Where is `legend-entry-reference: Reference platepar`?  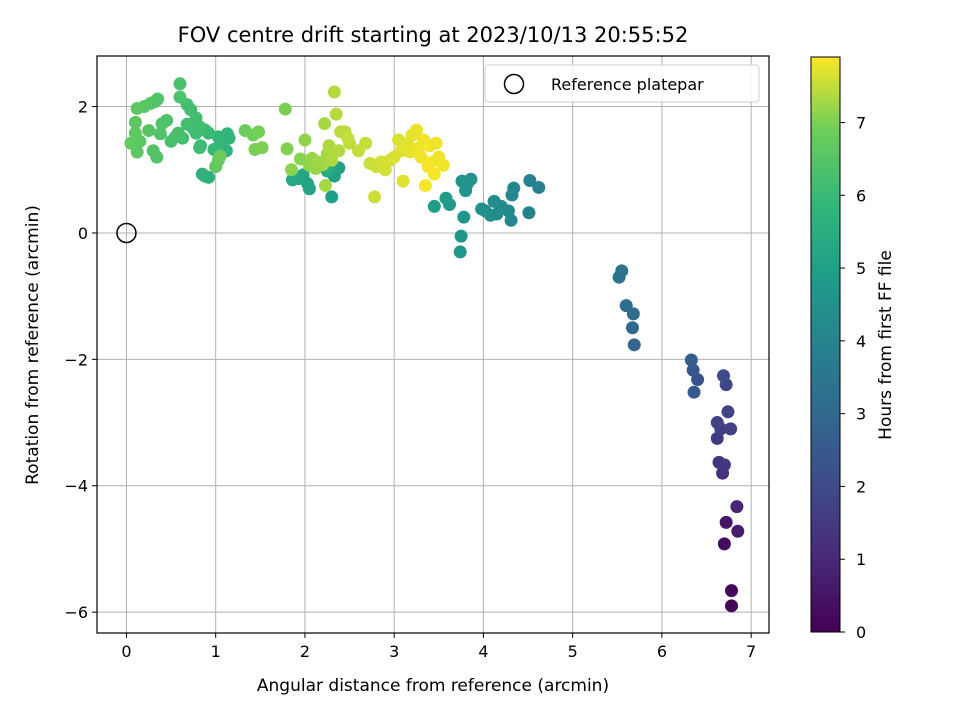
legend-entry-reference: Reference platepar is located at coordinates (627, 84).